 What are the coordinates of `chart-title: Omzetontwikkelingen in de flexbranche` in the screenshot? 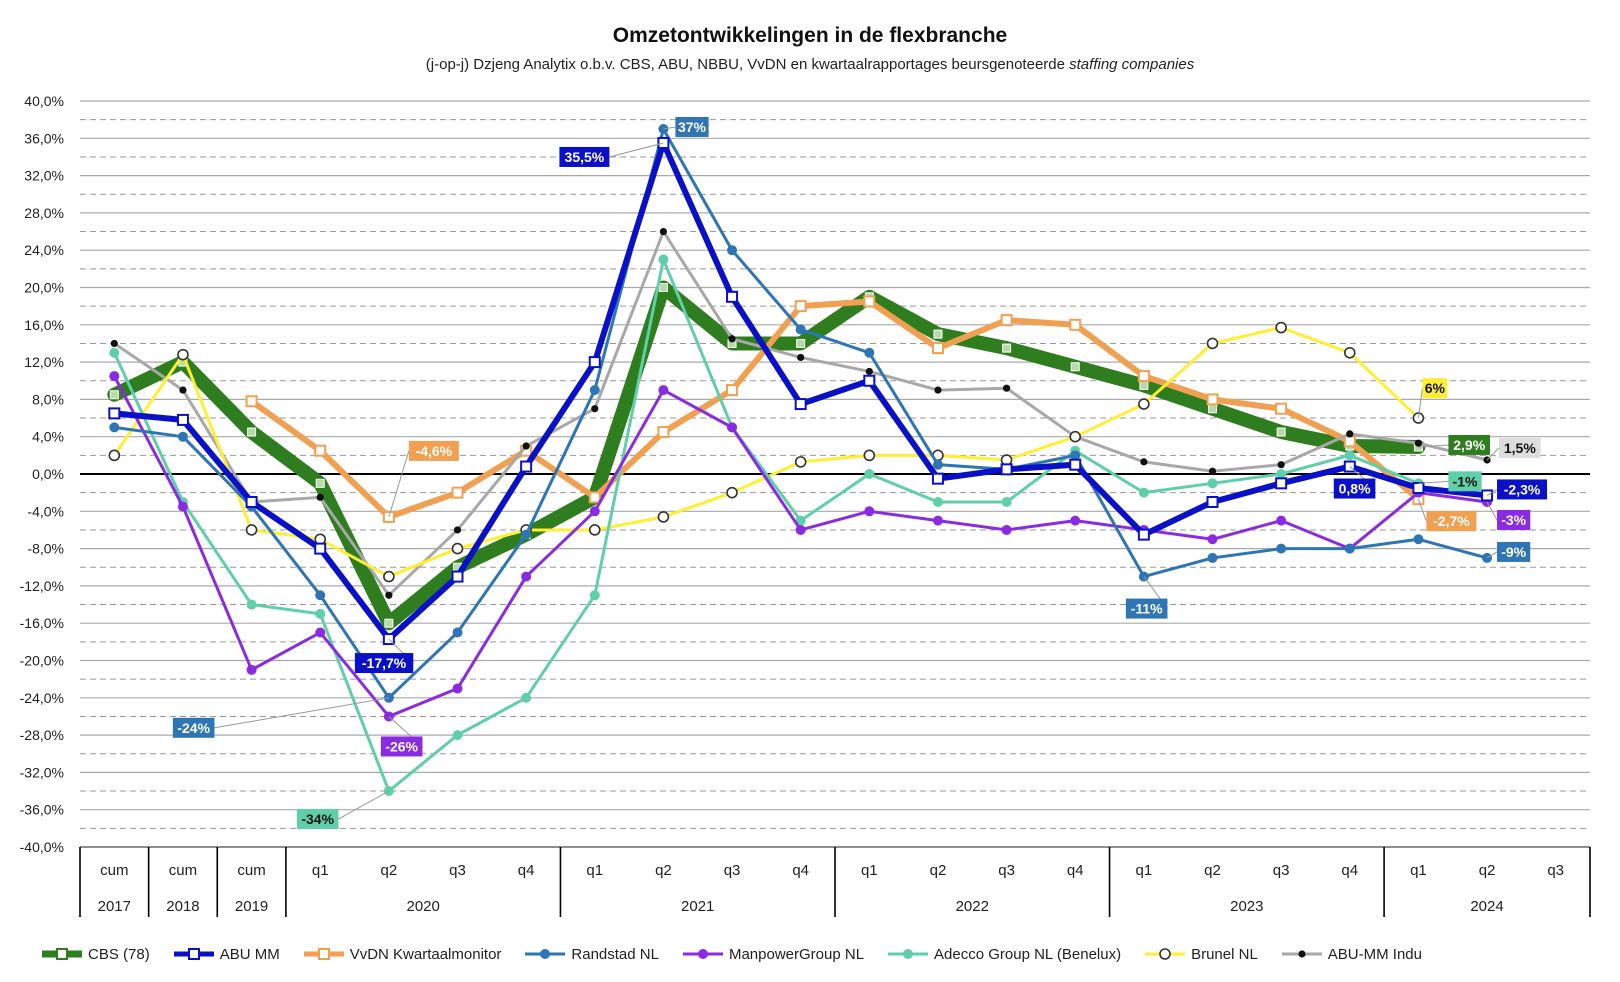 It's located at (810, 35).